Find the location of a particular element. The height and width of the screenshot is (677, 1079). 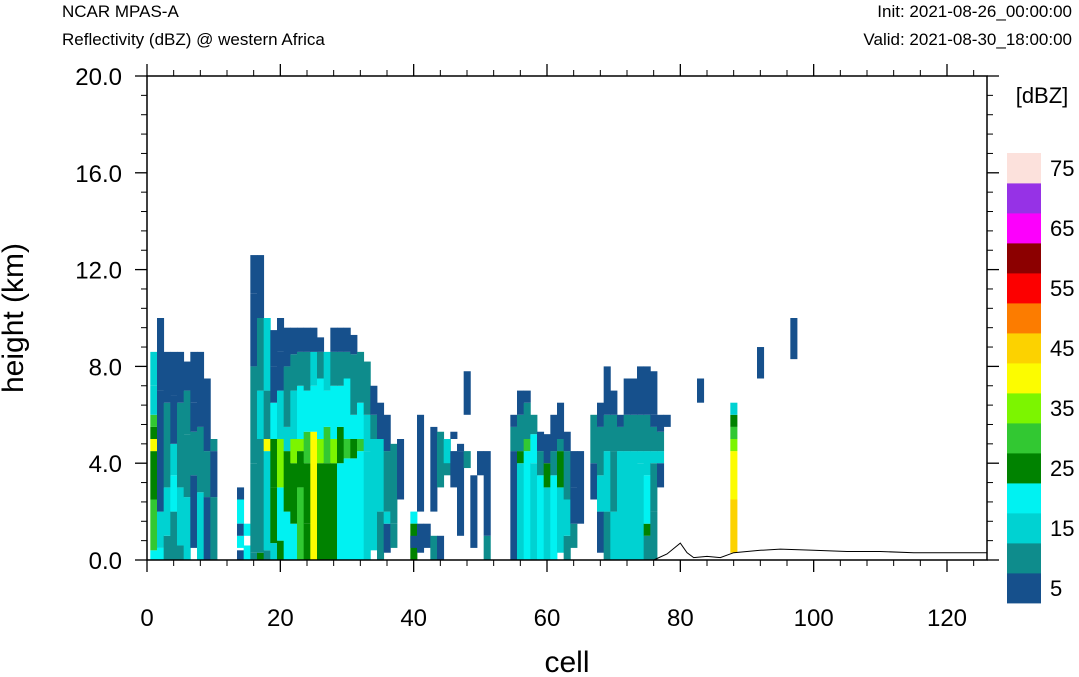

colorbar-label: 35 is located at coordinates (1062, 408).